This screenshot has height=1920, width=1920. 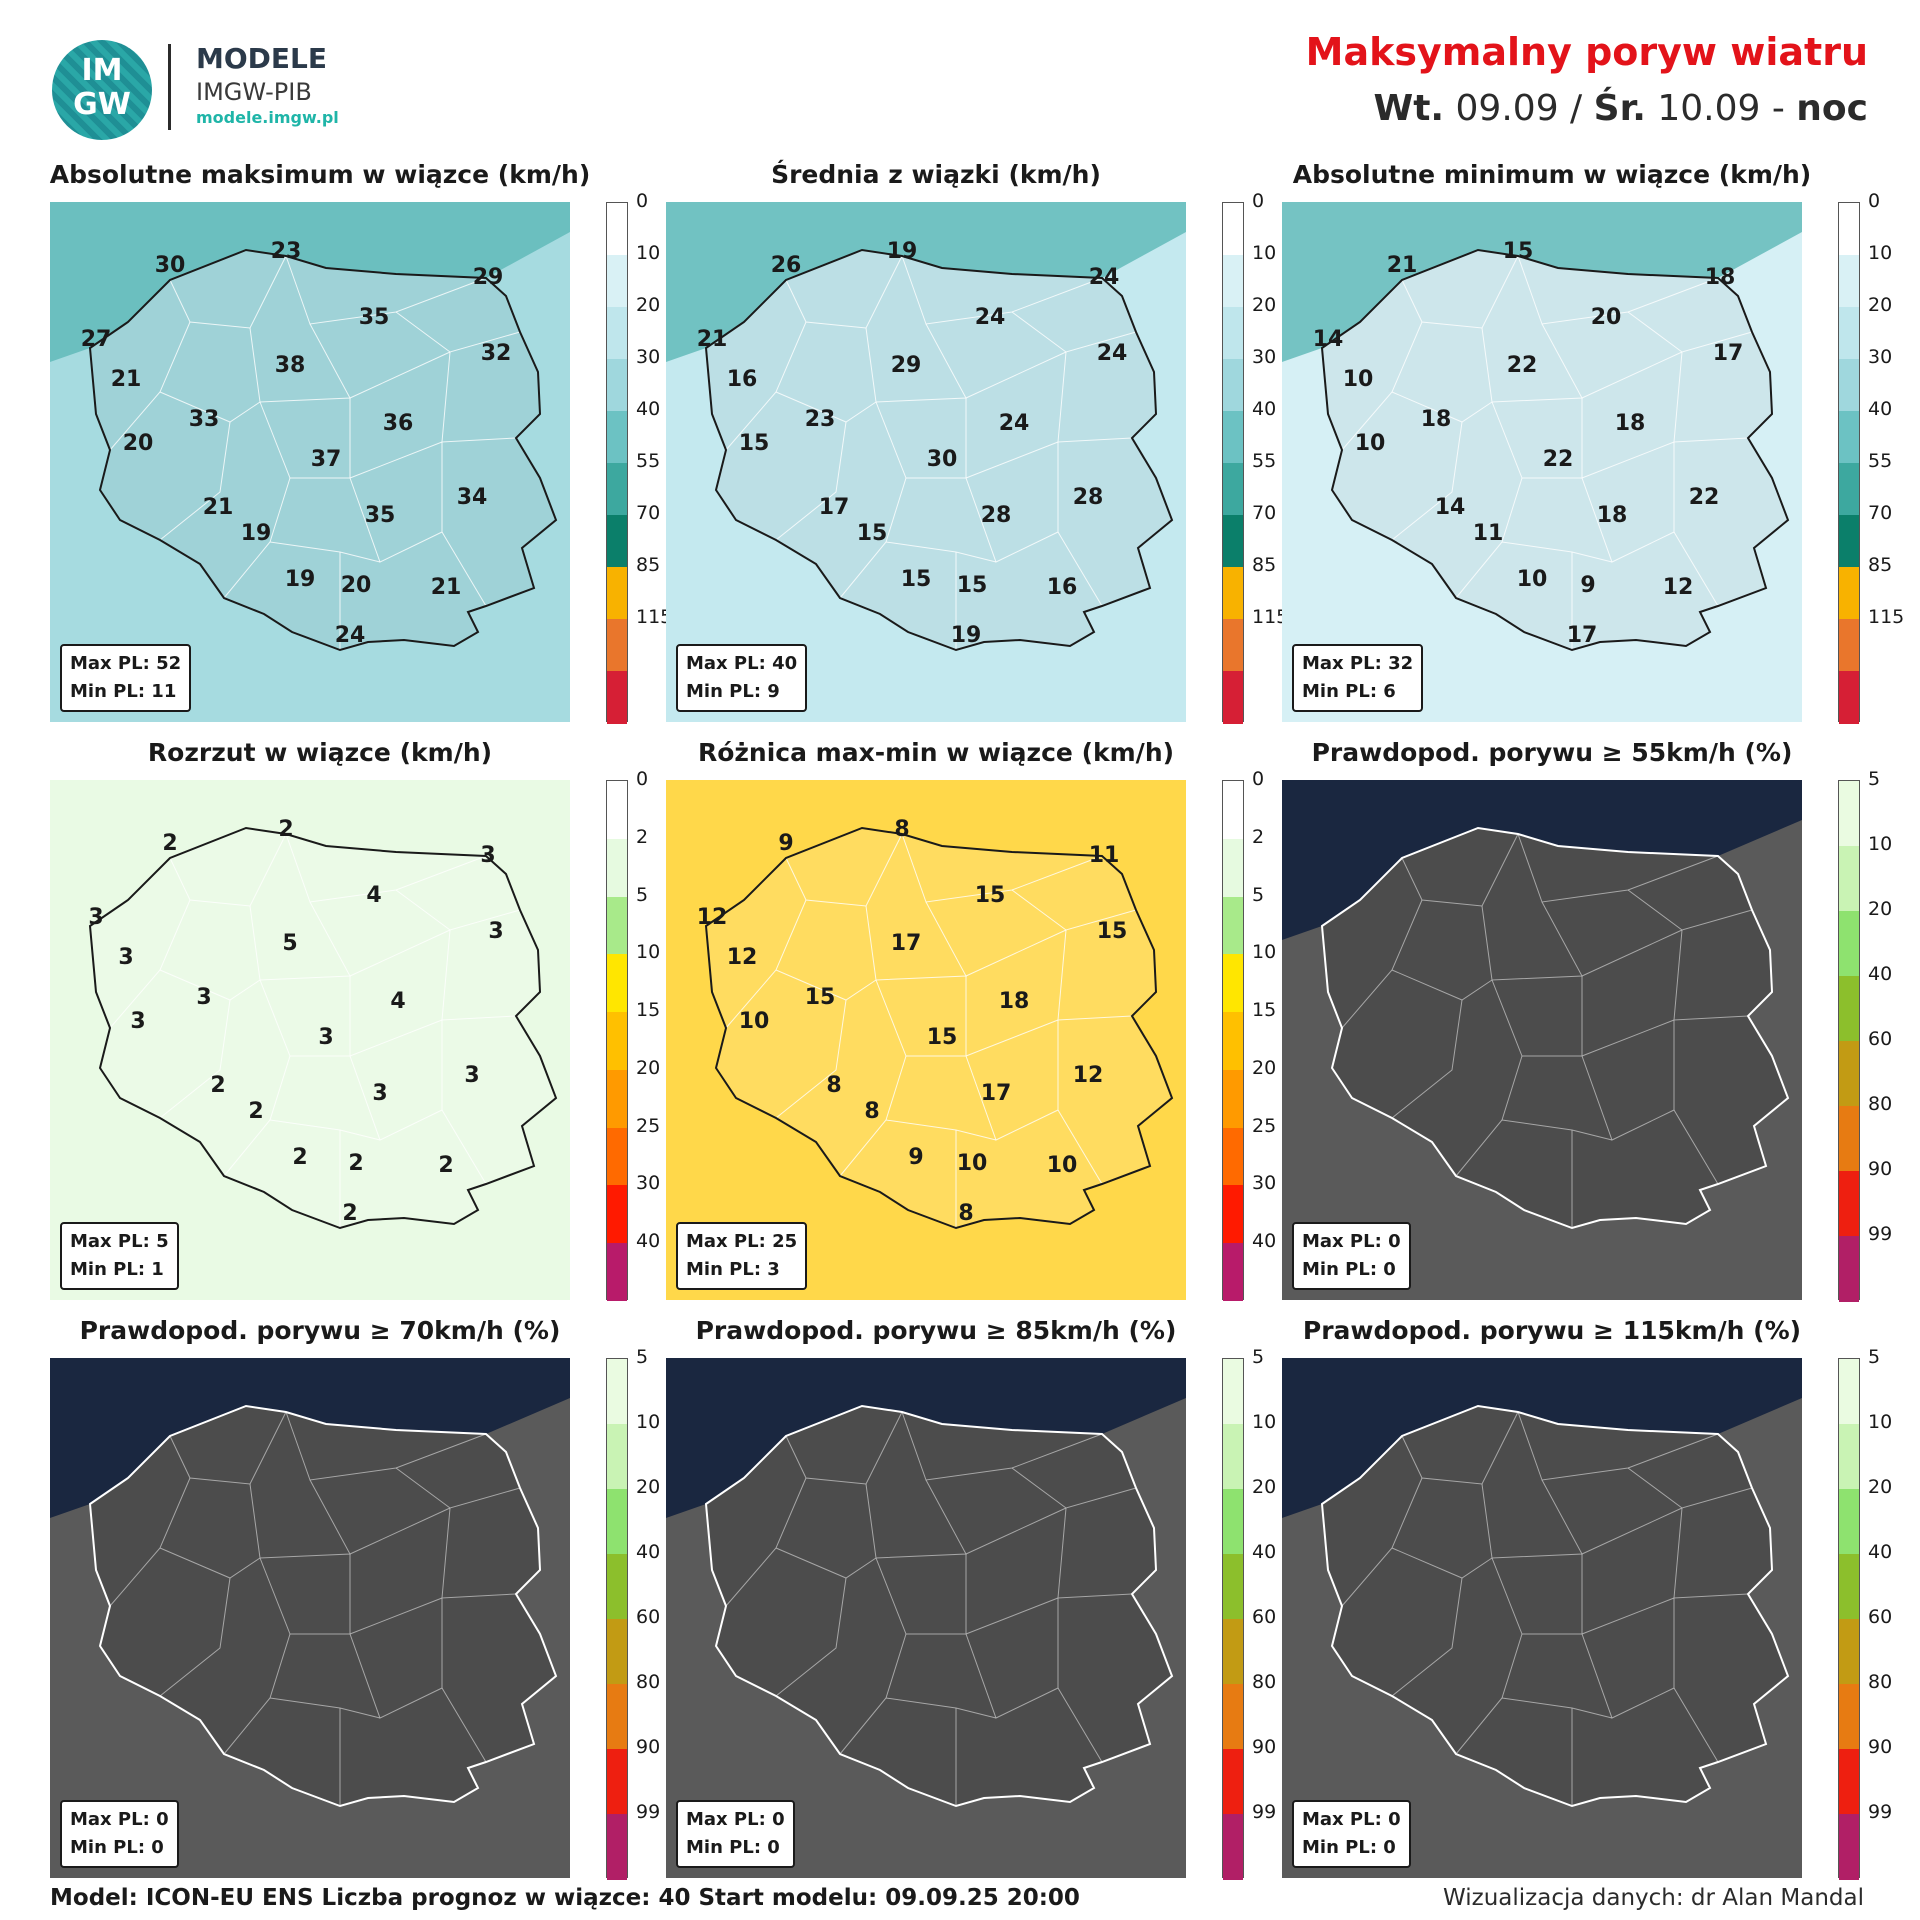 What do you see at coordinates (1351, 1819) in the screenshot?
I see `max-pl: Max PL: 0` at bounding box center [1351, 1819].